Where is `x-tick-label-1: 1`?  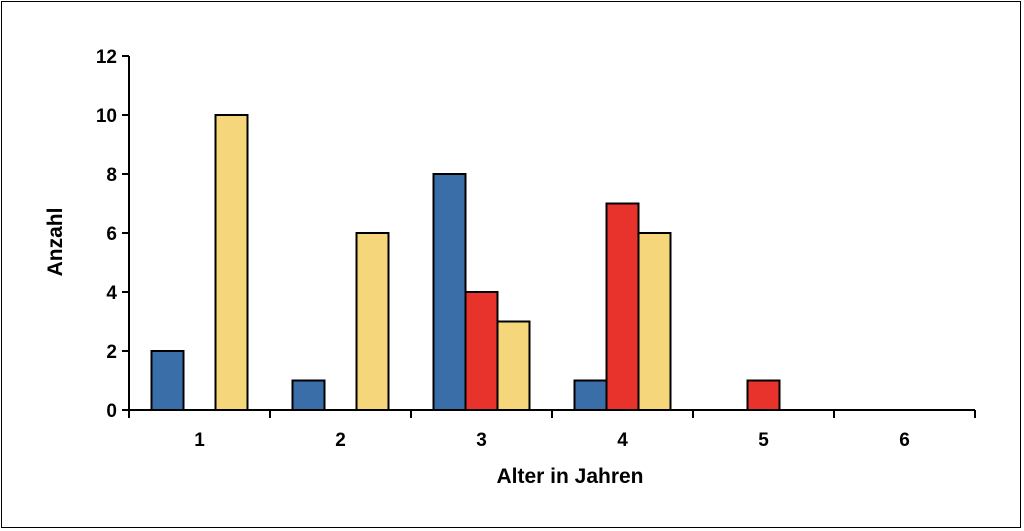
x-tick-label-1: 1 is located at coordinates (199, 440).